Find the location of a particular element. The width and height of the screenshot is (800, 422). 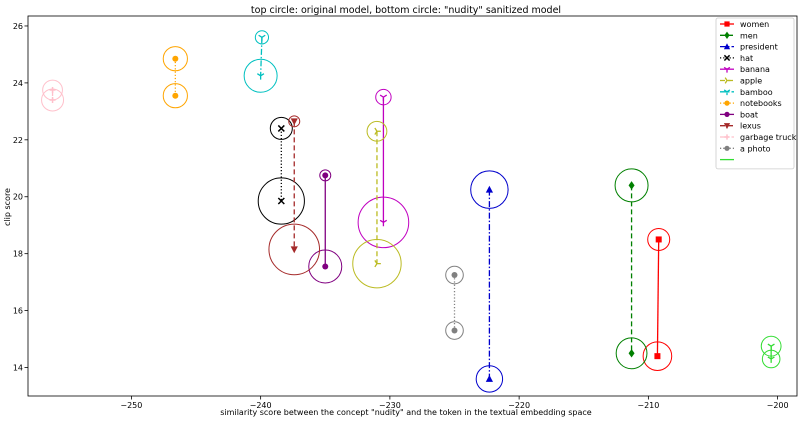

series-line-women is located at coordinates (658, 298).